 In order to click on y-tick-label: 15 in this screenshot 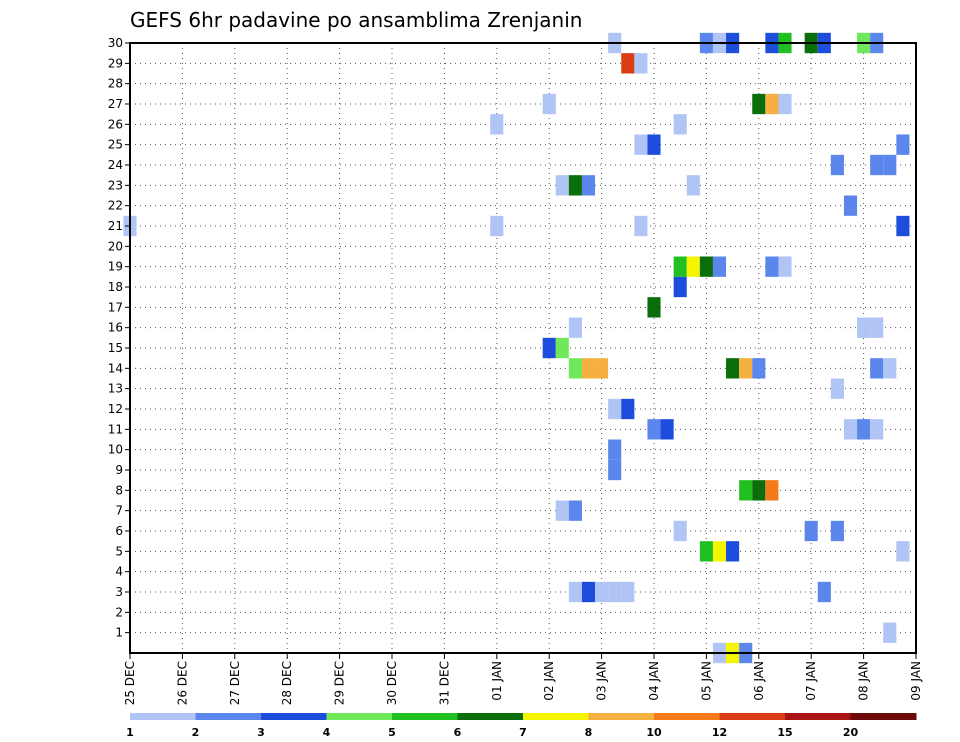, I will do `click(115, 348)`.